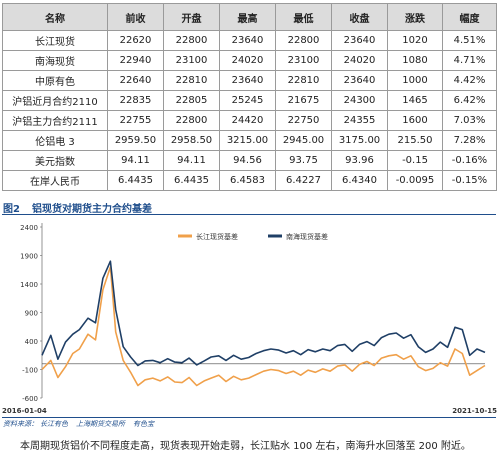 Image resolution: width=500 pixels, height=456 pixels. Describe the element at coordinates (469, 80) in the screenshot. I see `table-cell: 4.42%` at that location.